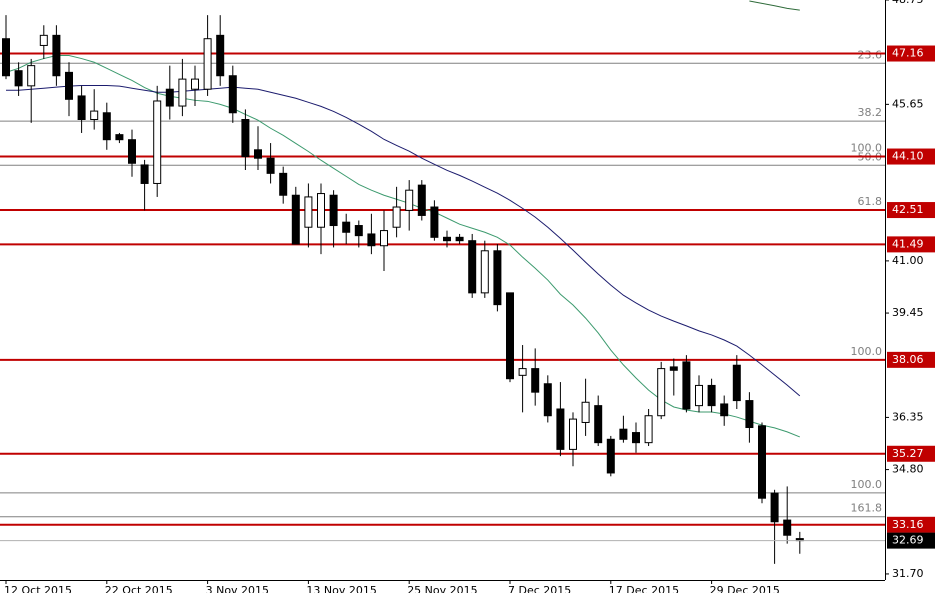  Describe the element at coordinates (237, 588) in the screenshot. I see `x-tick-label: 3 Nov 2015` at that location.